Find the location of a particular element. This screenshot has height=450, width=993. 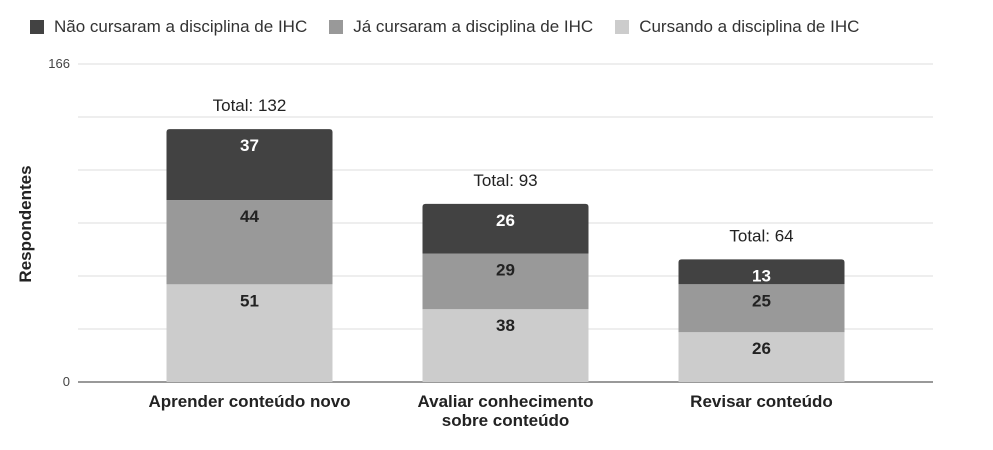

total-label: Total: 64 is located at coordinates (761, 235).